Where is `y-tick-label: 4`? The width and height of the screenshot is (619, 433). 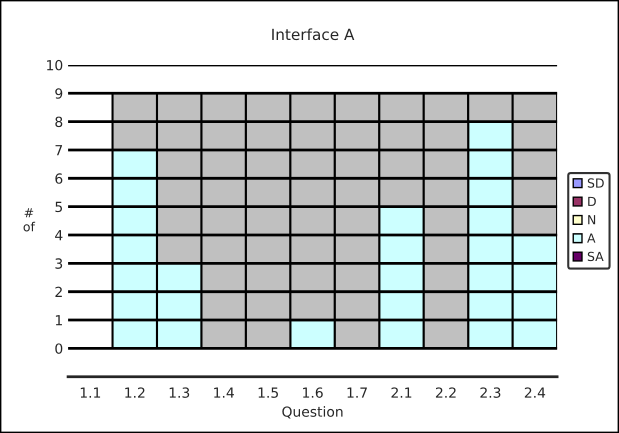 y-tick-label: 4 is located at coordinates (58, 235).